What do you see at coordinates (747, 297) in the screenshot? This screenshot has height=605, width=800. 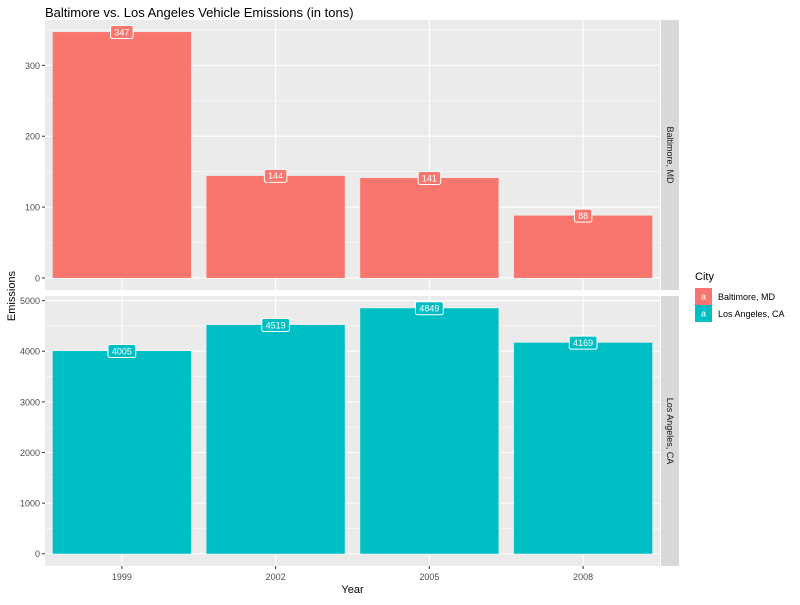 I see `legend-label: Baltimore, MD` at bounding box center [747, 297].